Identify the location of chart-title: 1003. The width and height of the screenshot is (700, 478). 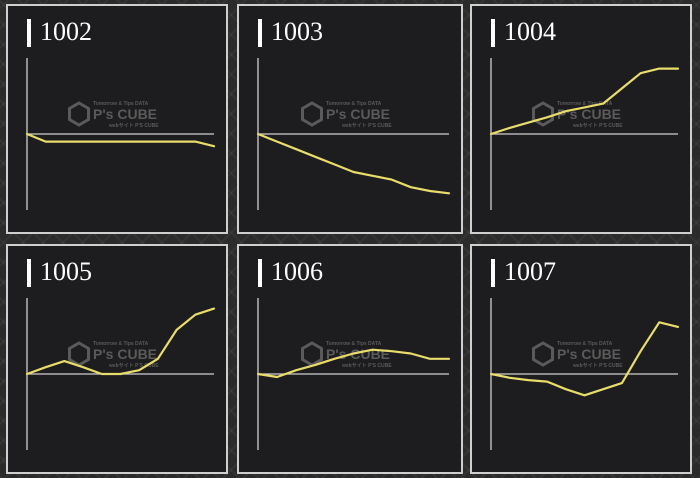
(297, 31).